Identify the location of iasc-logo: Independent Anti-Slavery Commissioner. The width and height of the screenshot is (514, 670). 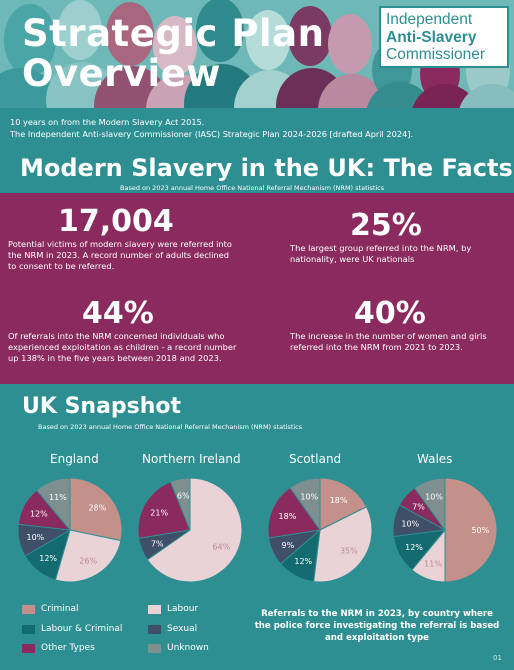
(444, 37).